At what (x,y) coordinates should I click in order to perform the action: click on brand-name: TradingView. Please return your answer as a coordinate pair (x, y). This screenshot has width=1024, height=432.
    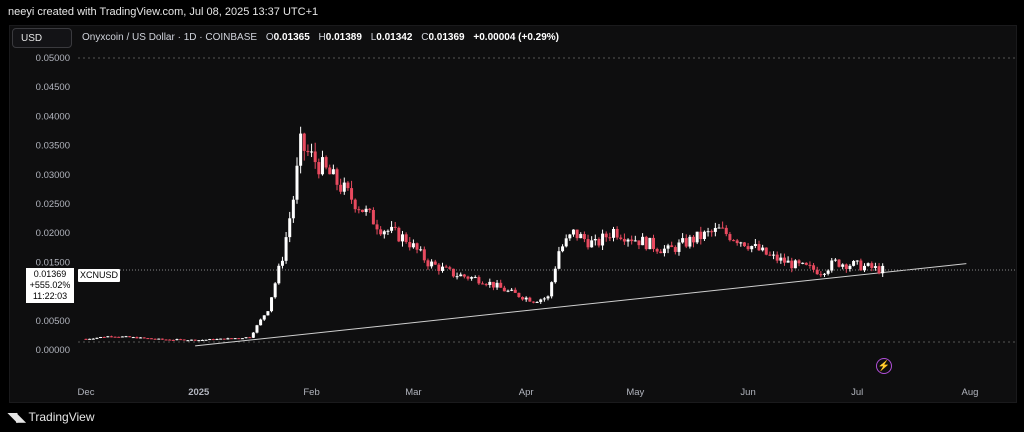
    Looking at the image, I should click on (61, 417).